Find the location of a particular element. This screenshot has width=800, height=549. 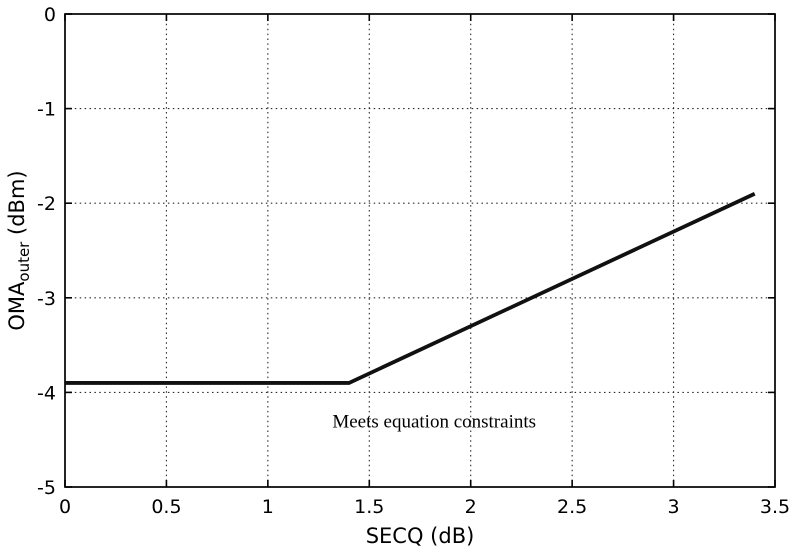

x-tick-label: 3 is located at coordinates (674, 507).